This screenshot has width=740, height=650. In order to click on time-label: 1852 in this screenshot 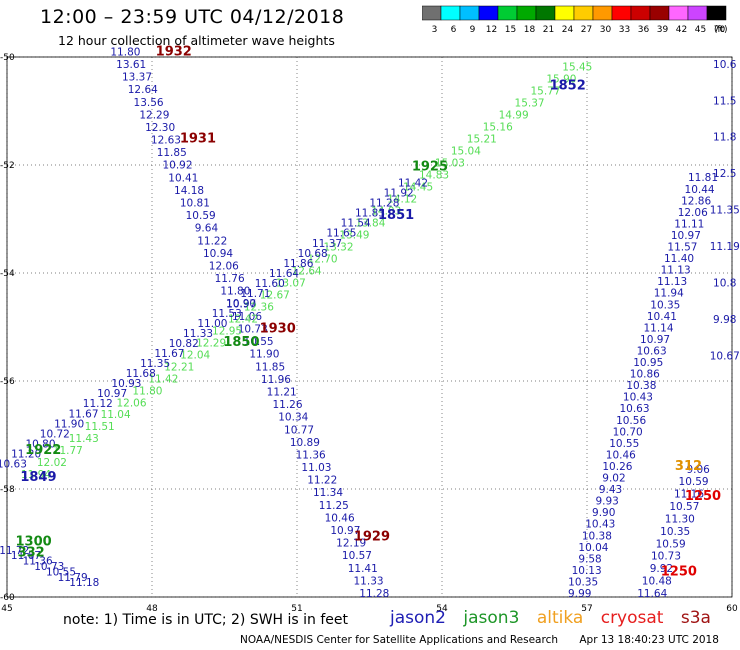, I will do `click(568, 85)`.